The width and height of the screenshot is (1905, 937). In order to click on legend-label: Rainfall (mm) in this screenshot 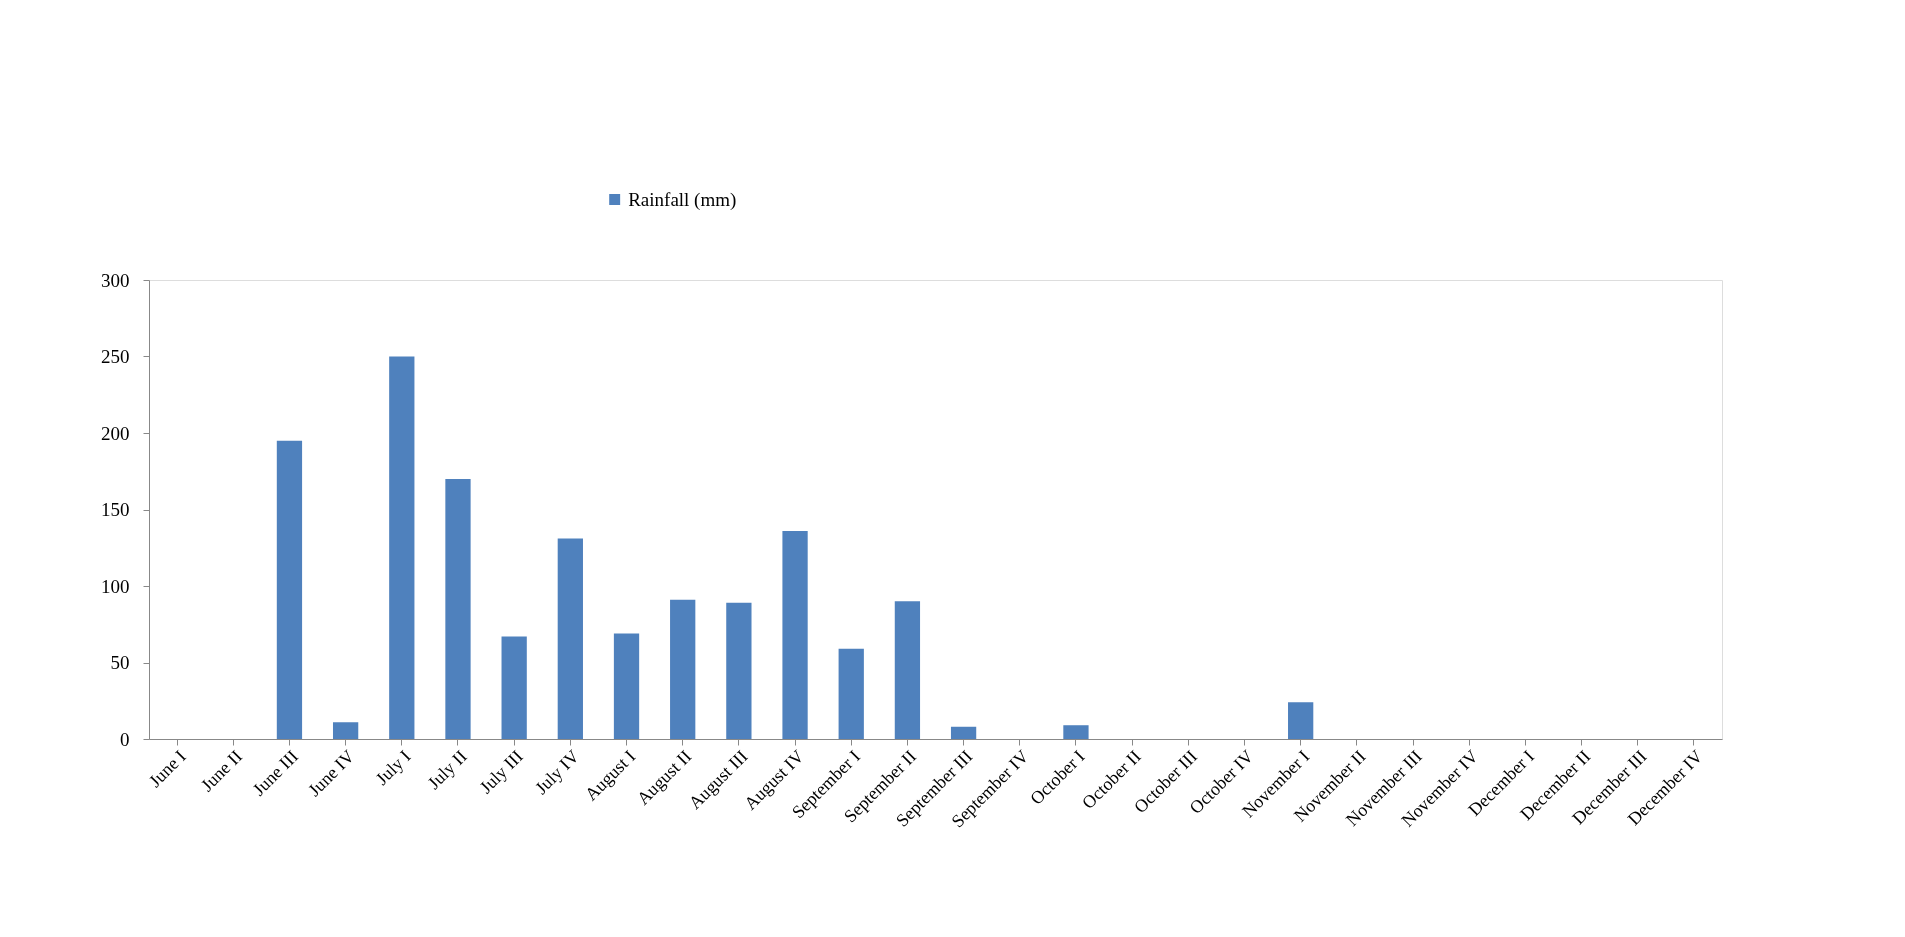, I will do `click(682, 199)`.